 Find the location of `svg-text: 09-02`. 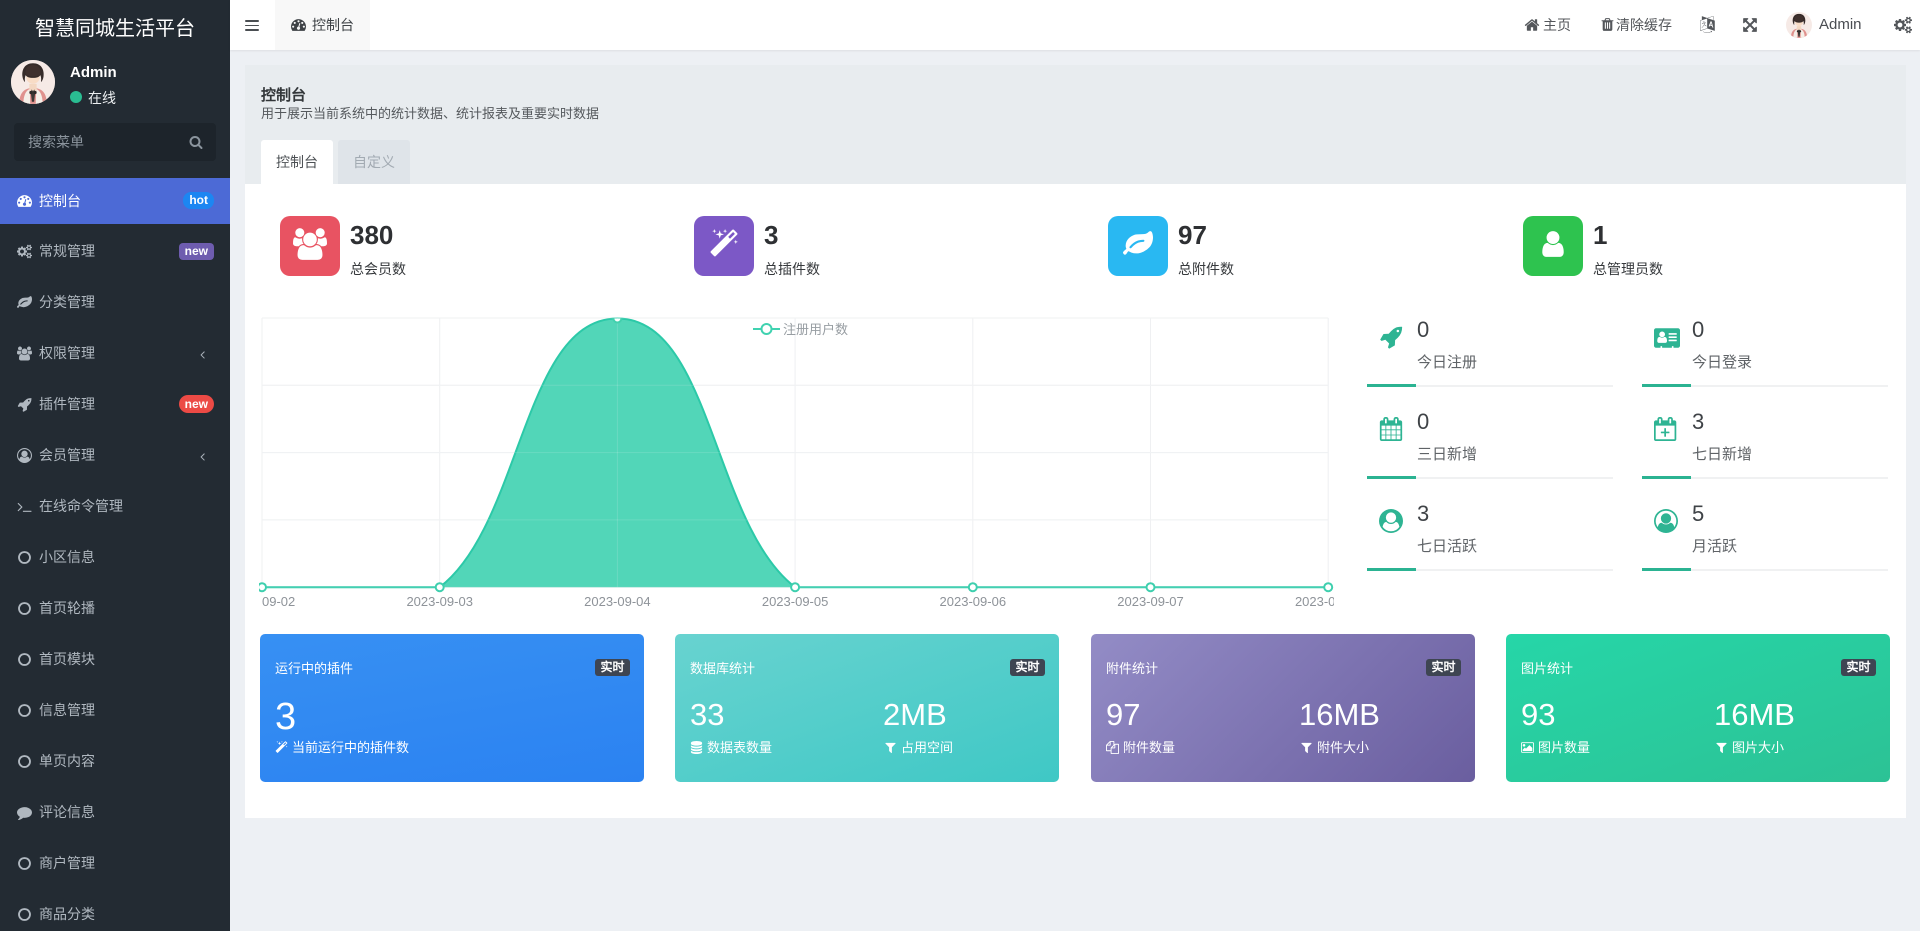

svg-text: 09-02 is located at coordinates (278, 601).